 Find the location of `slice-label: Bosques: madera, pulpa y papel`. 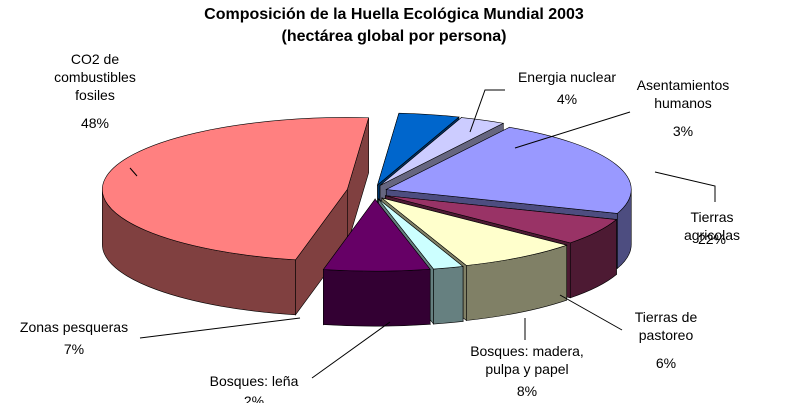

slice-label: Bosques: madera, pulpa y papel is located at coordinates (527, 360).